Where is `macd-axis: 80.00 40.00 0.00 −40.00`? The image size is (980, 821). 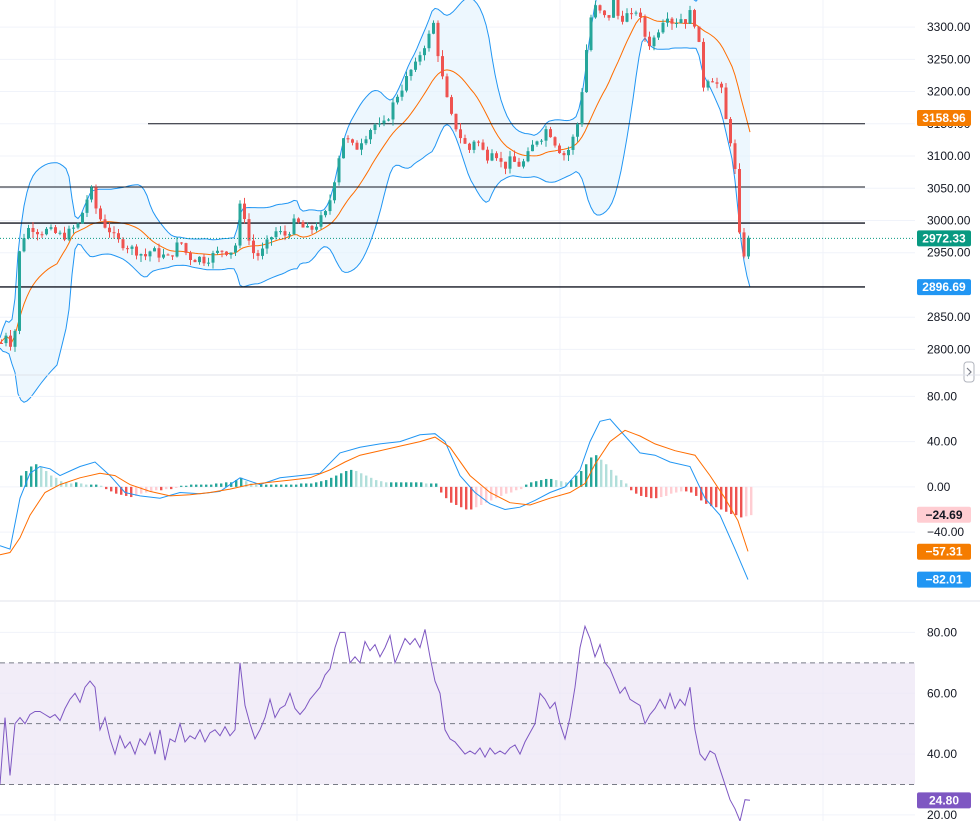
macd-axis: 80.00 40.00 0.00 −40.00 is located at coordinates (945, 464).